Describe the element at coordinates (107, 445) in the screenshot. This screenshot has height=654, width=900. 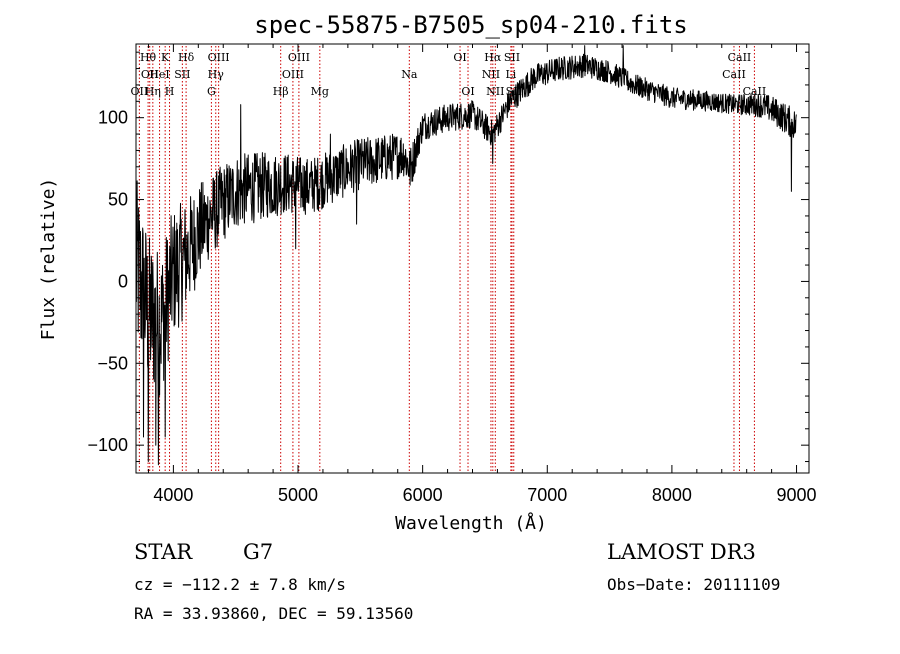
I see `y-tick-label: −100` at that location.